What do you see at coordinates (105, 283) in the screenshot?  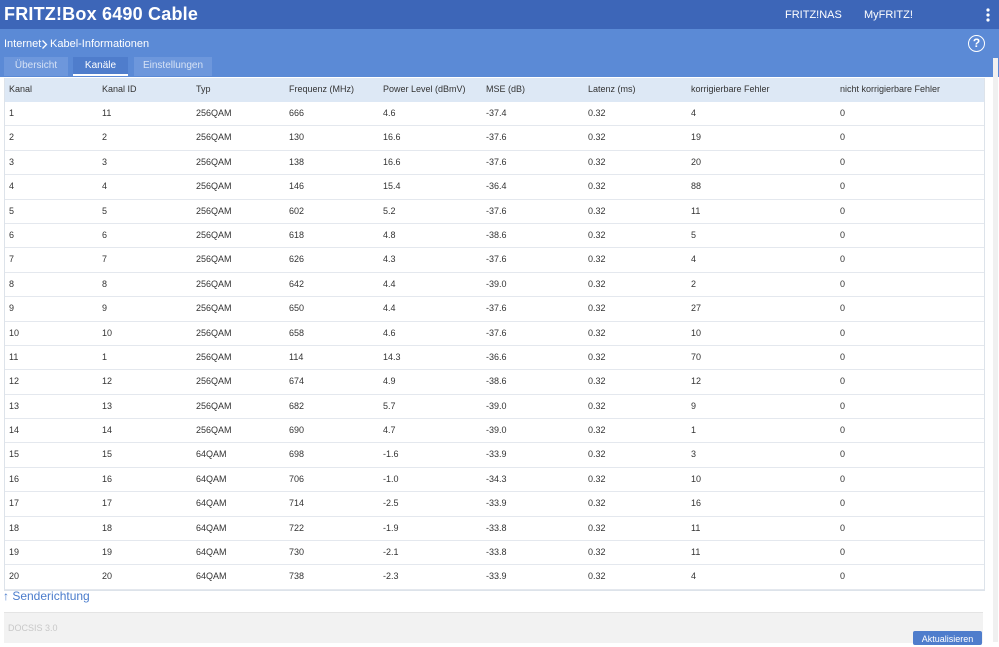 I see `table-cell: 8` at bounding box center [105, 283].